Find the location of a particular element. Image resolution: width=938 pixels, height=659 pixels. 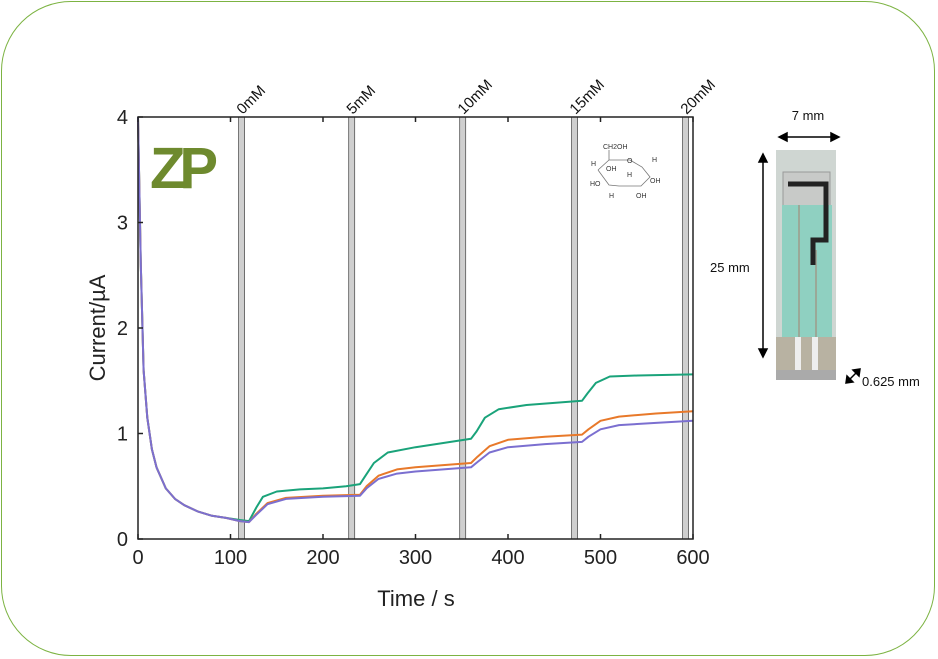

molecule-label: O is located at coordinates (630, 161).